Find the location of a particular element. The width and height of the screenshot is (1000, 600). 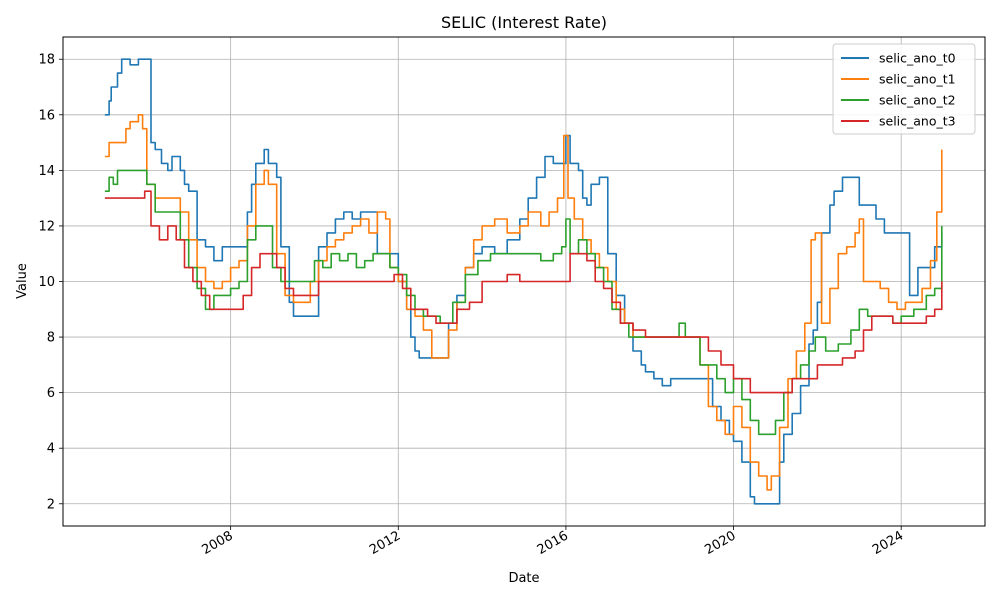

legend-label: selic_ano_t3 is located at coordinates (917, 121).